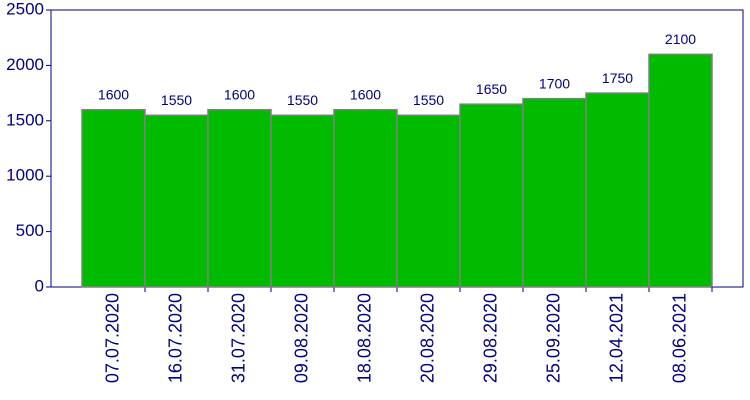 This screenshot has height=400, width=750. I want to click on x-tick-label: 18.08.2020, so click(364, 338).